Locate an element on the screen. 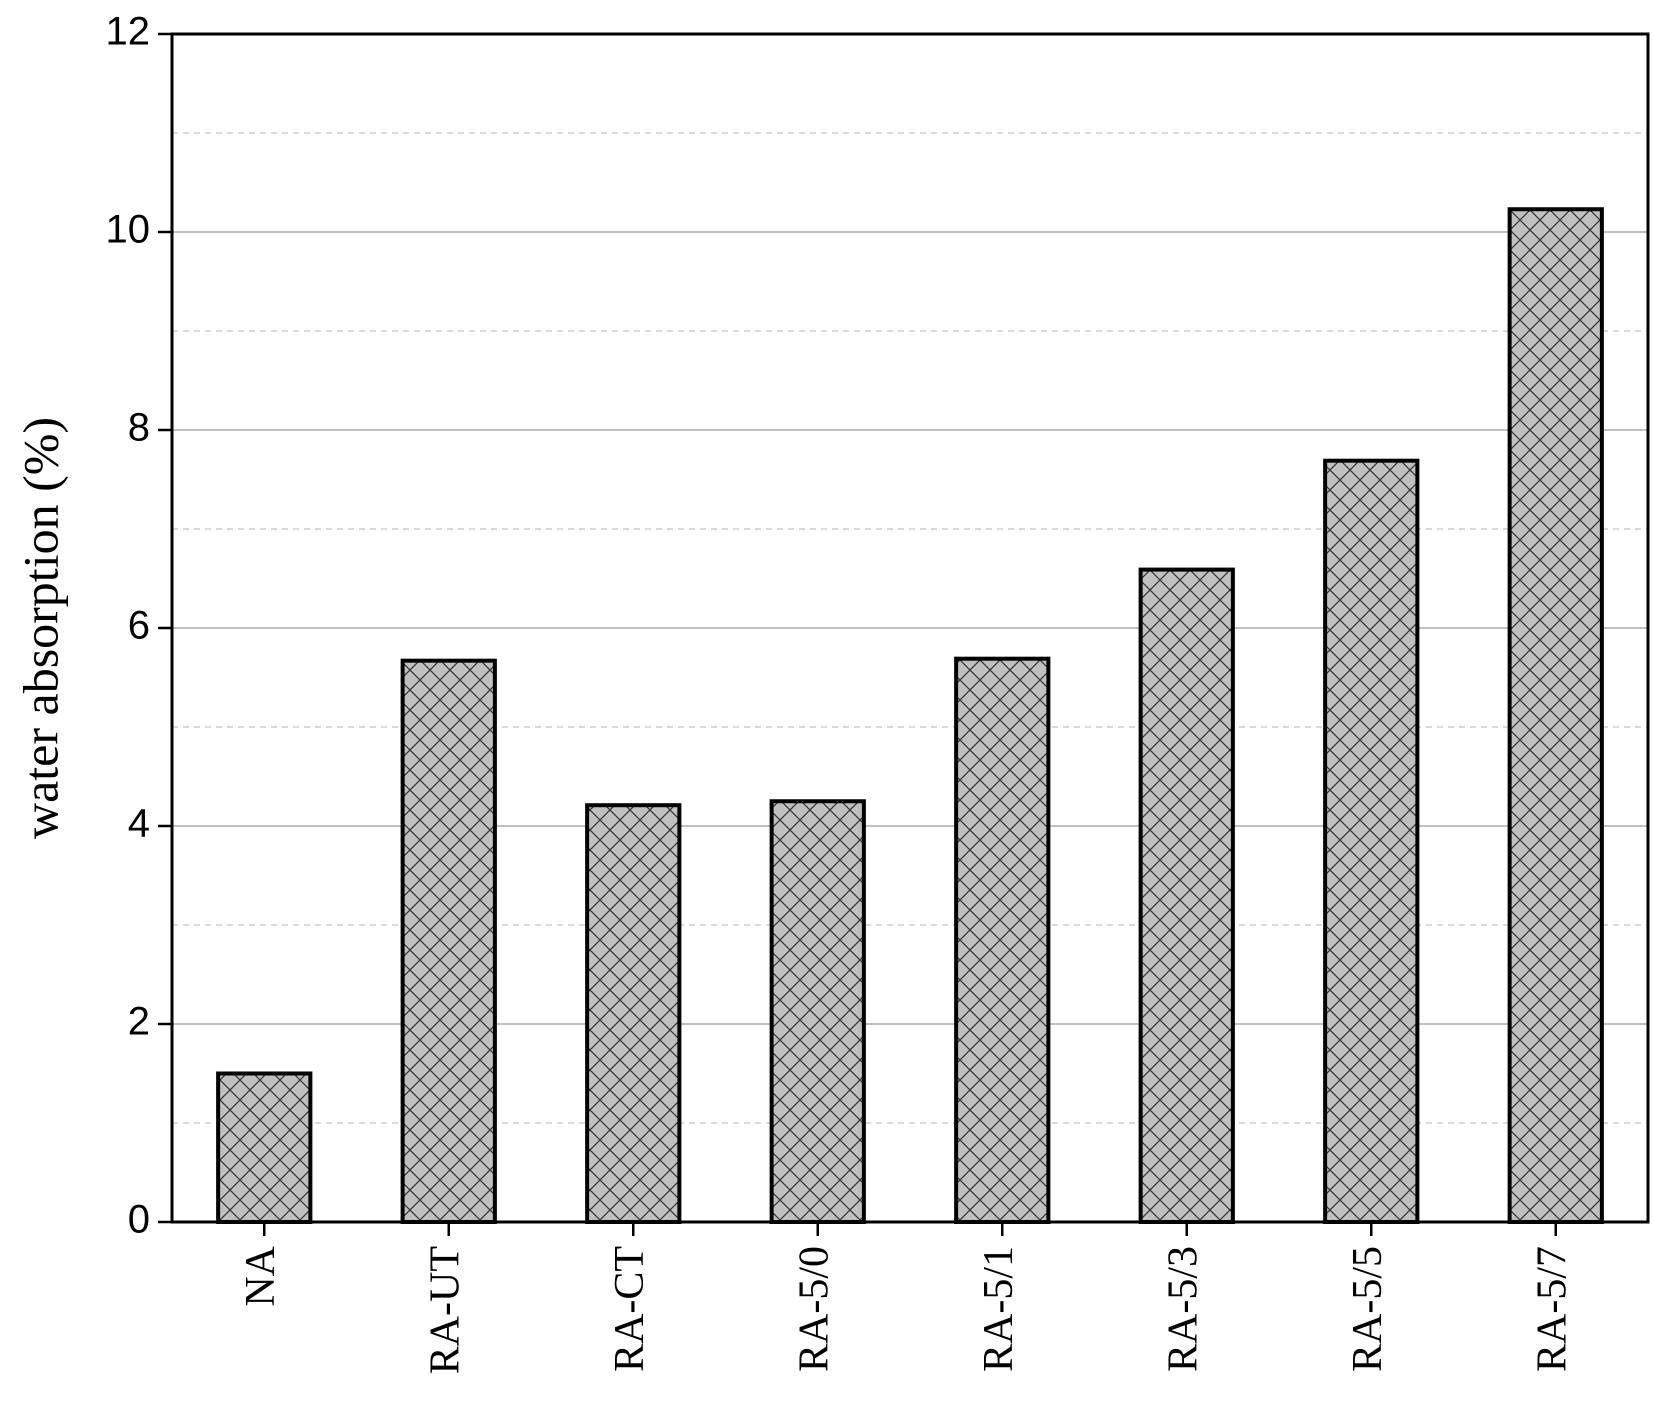 This screenshot has height=1424, width=1654. y-tick-label: 0 is located at coordinates (139, 1220).